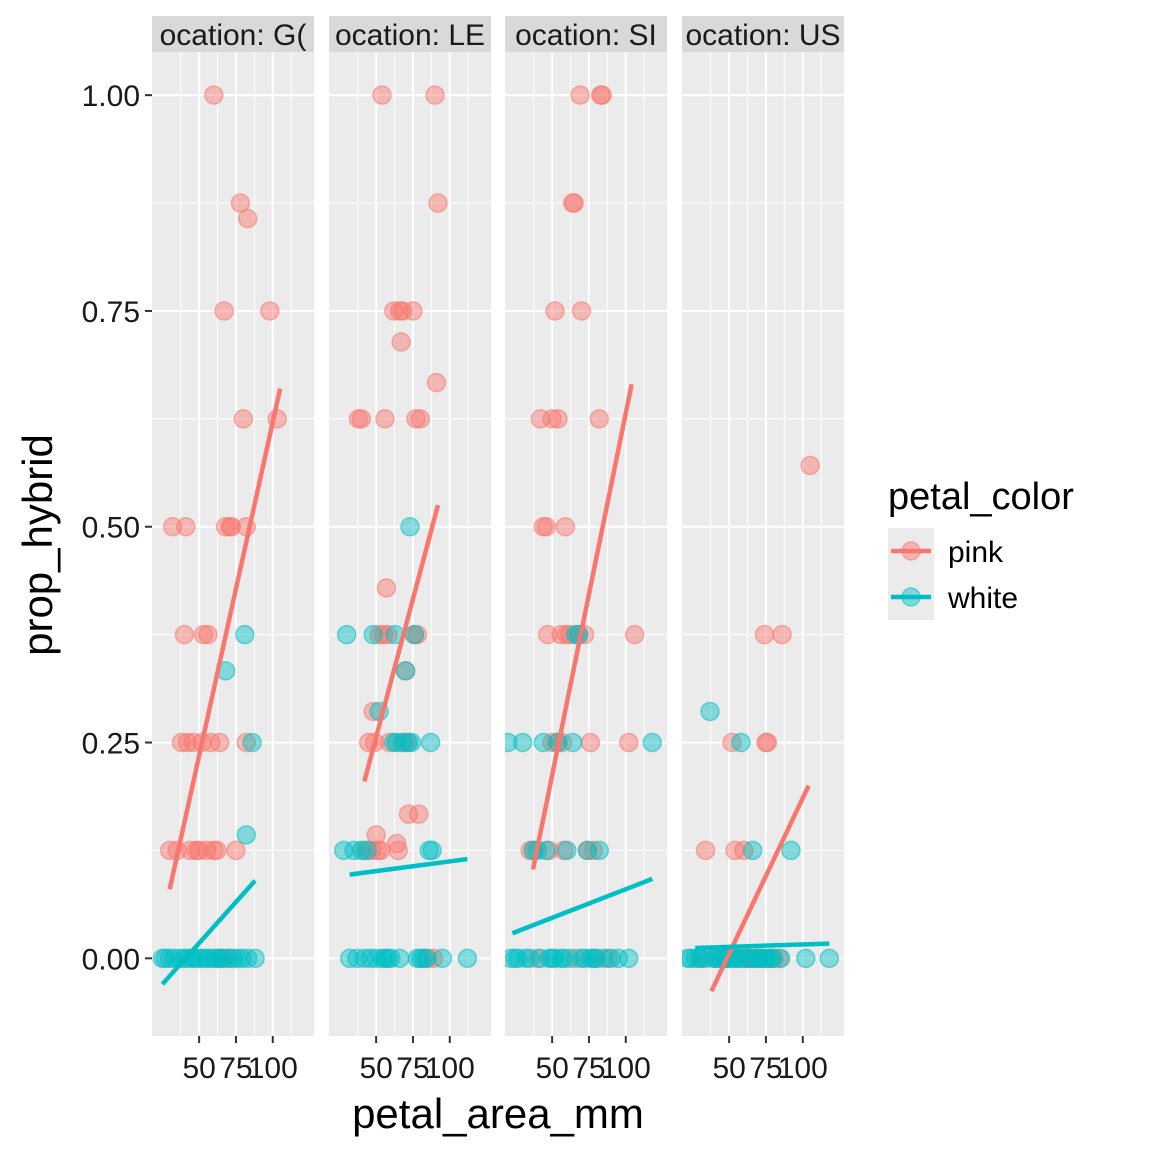  What do you see at coordinates (946, 551) in the screenshot?
I see `legend-item-pink: pink` at bounding box center [946, 551].